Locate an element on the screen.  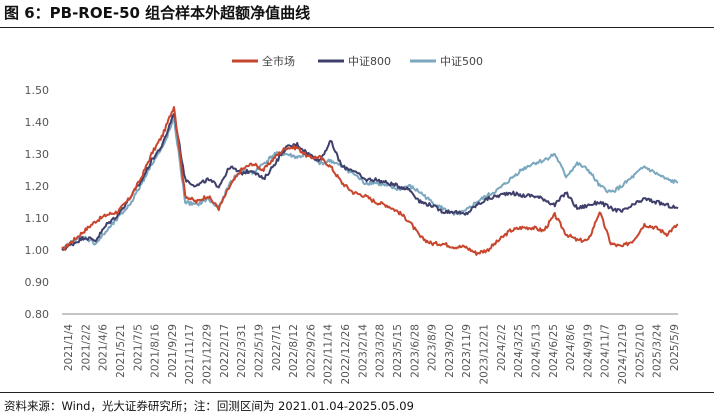
x-tick-label: 2021/12/29 is located at coordinates (208, 354).